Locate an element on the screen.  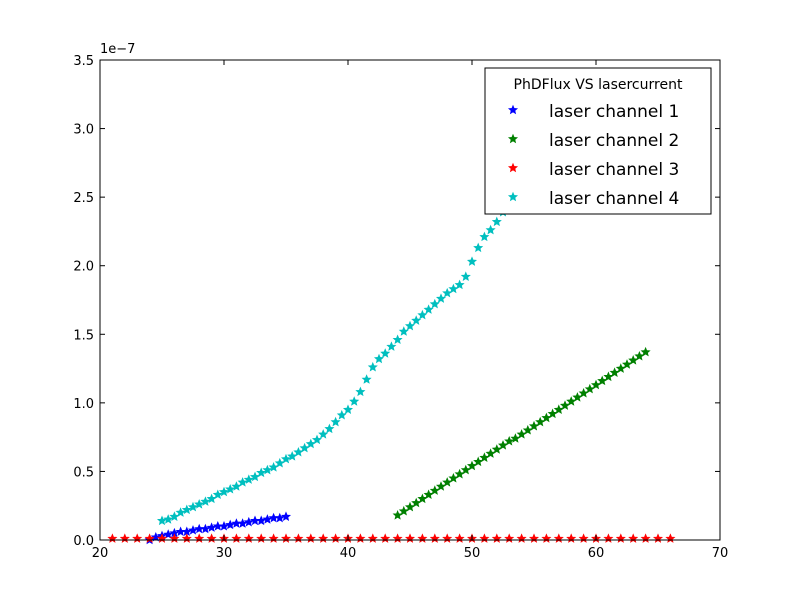
x-tick-label: 60 is located at coordinates (596, 553).